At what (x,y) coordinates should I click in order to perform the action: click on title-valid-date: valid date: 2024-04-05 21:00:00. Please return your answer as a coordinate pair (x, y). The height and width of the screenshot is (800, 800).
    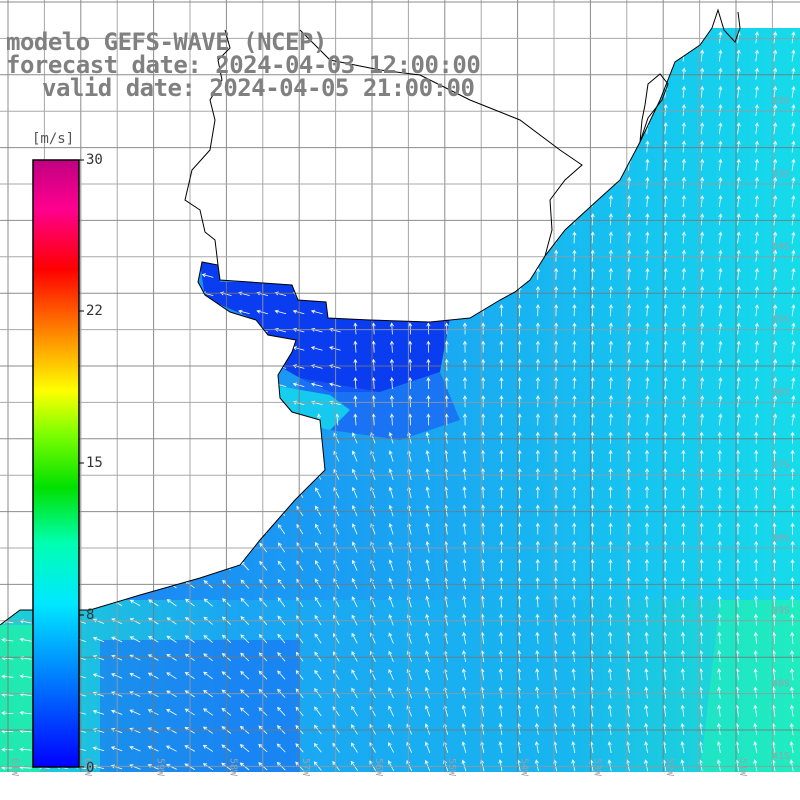
    Looking at the image, I should click on (258, 88).